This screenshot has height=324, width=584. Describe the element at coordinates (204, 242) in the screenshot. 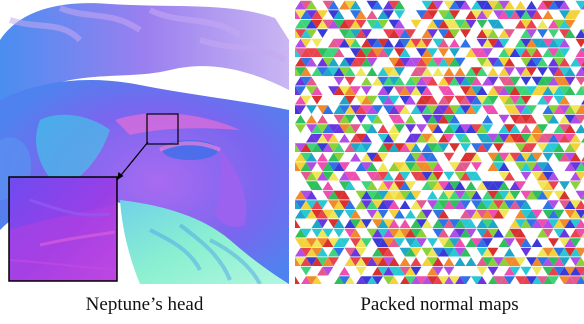

I see `beard-region` at that location.